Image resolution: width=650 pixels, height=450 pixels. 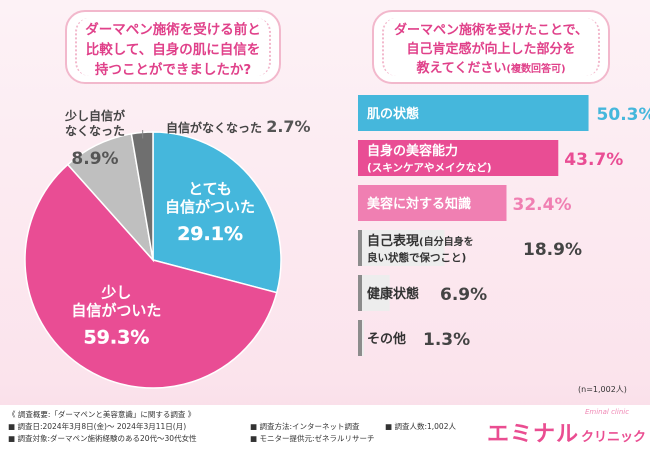 I want to click on pie-slice-1-label-line-1: 自信がついた, so click(x=116, y=311).